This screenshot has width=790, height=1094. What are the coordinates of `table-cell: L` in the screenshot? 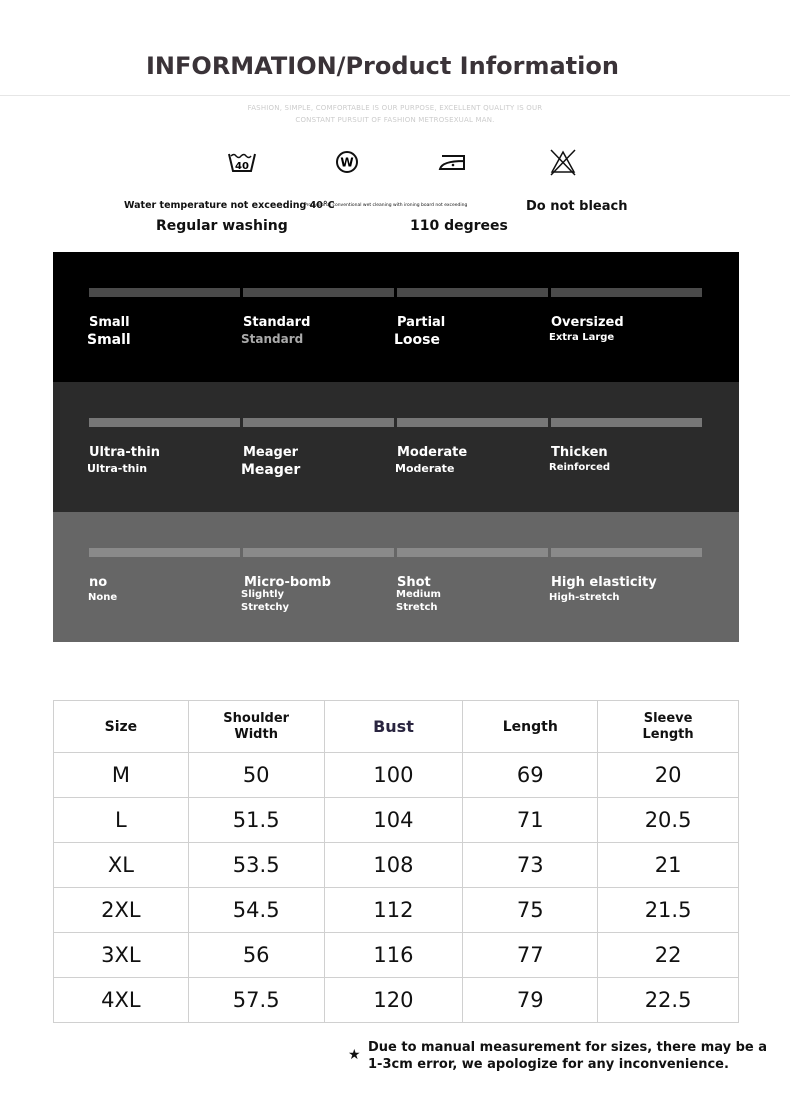 It's located at (121, 820).